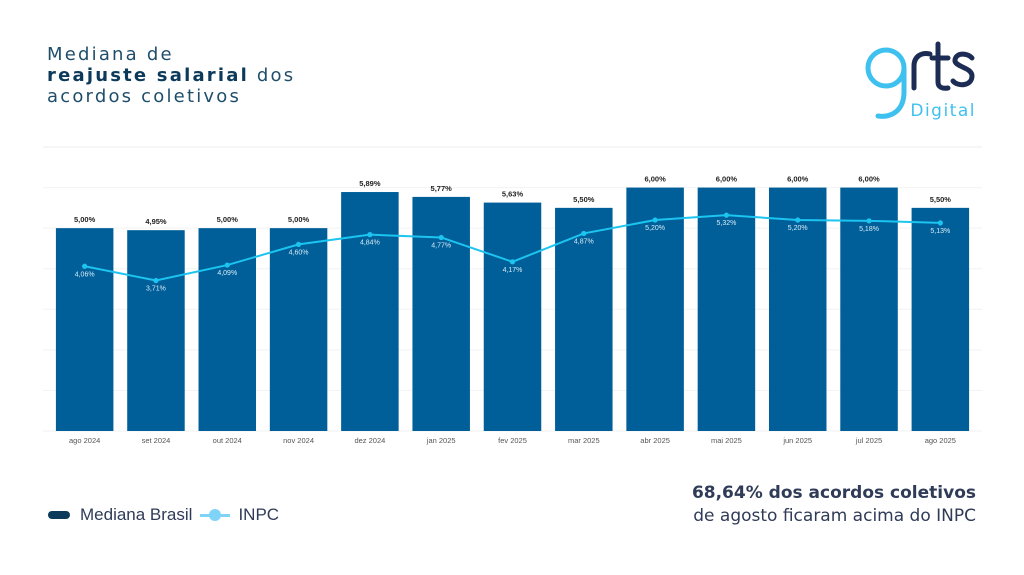 The height and width of the screenshot is (575, 1024). Describe the element at coordinates (259, 514) in the screenshot. I see `legend-label-inpc: INPC` at that location.